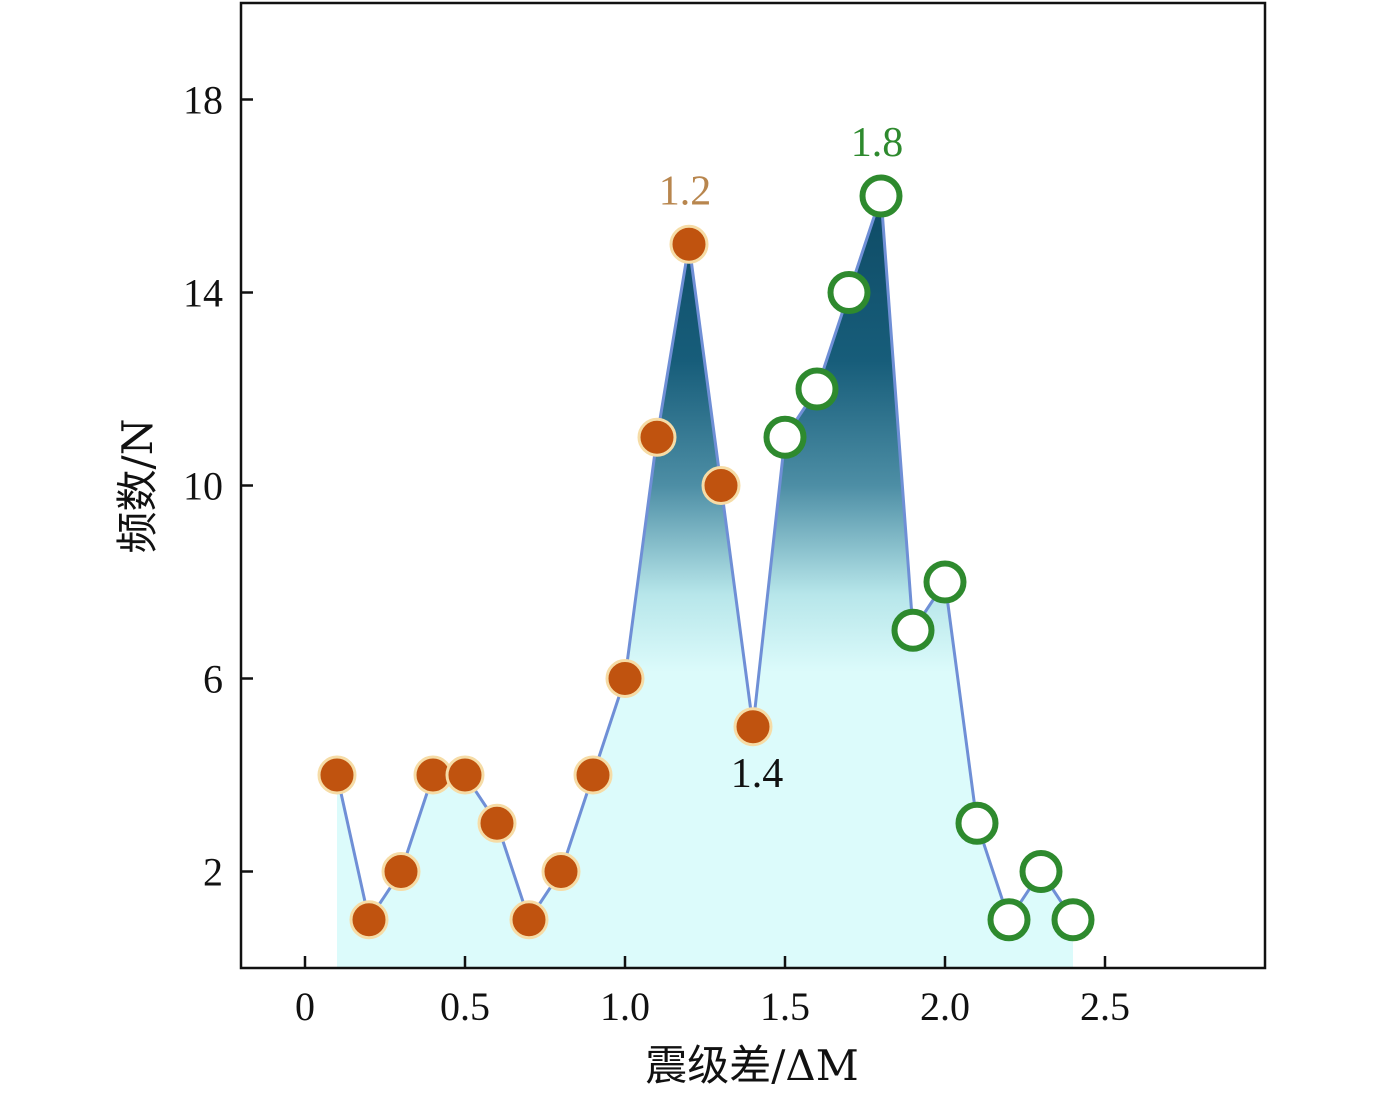  Describe the element at coordinates (305, 1006) in the screenshot. I see `x-tick-label: 0` at that location.